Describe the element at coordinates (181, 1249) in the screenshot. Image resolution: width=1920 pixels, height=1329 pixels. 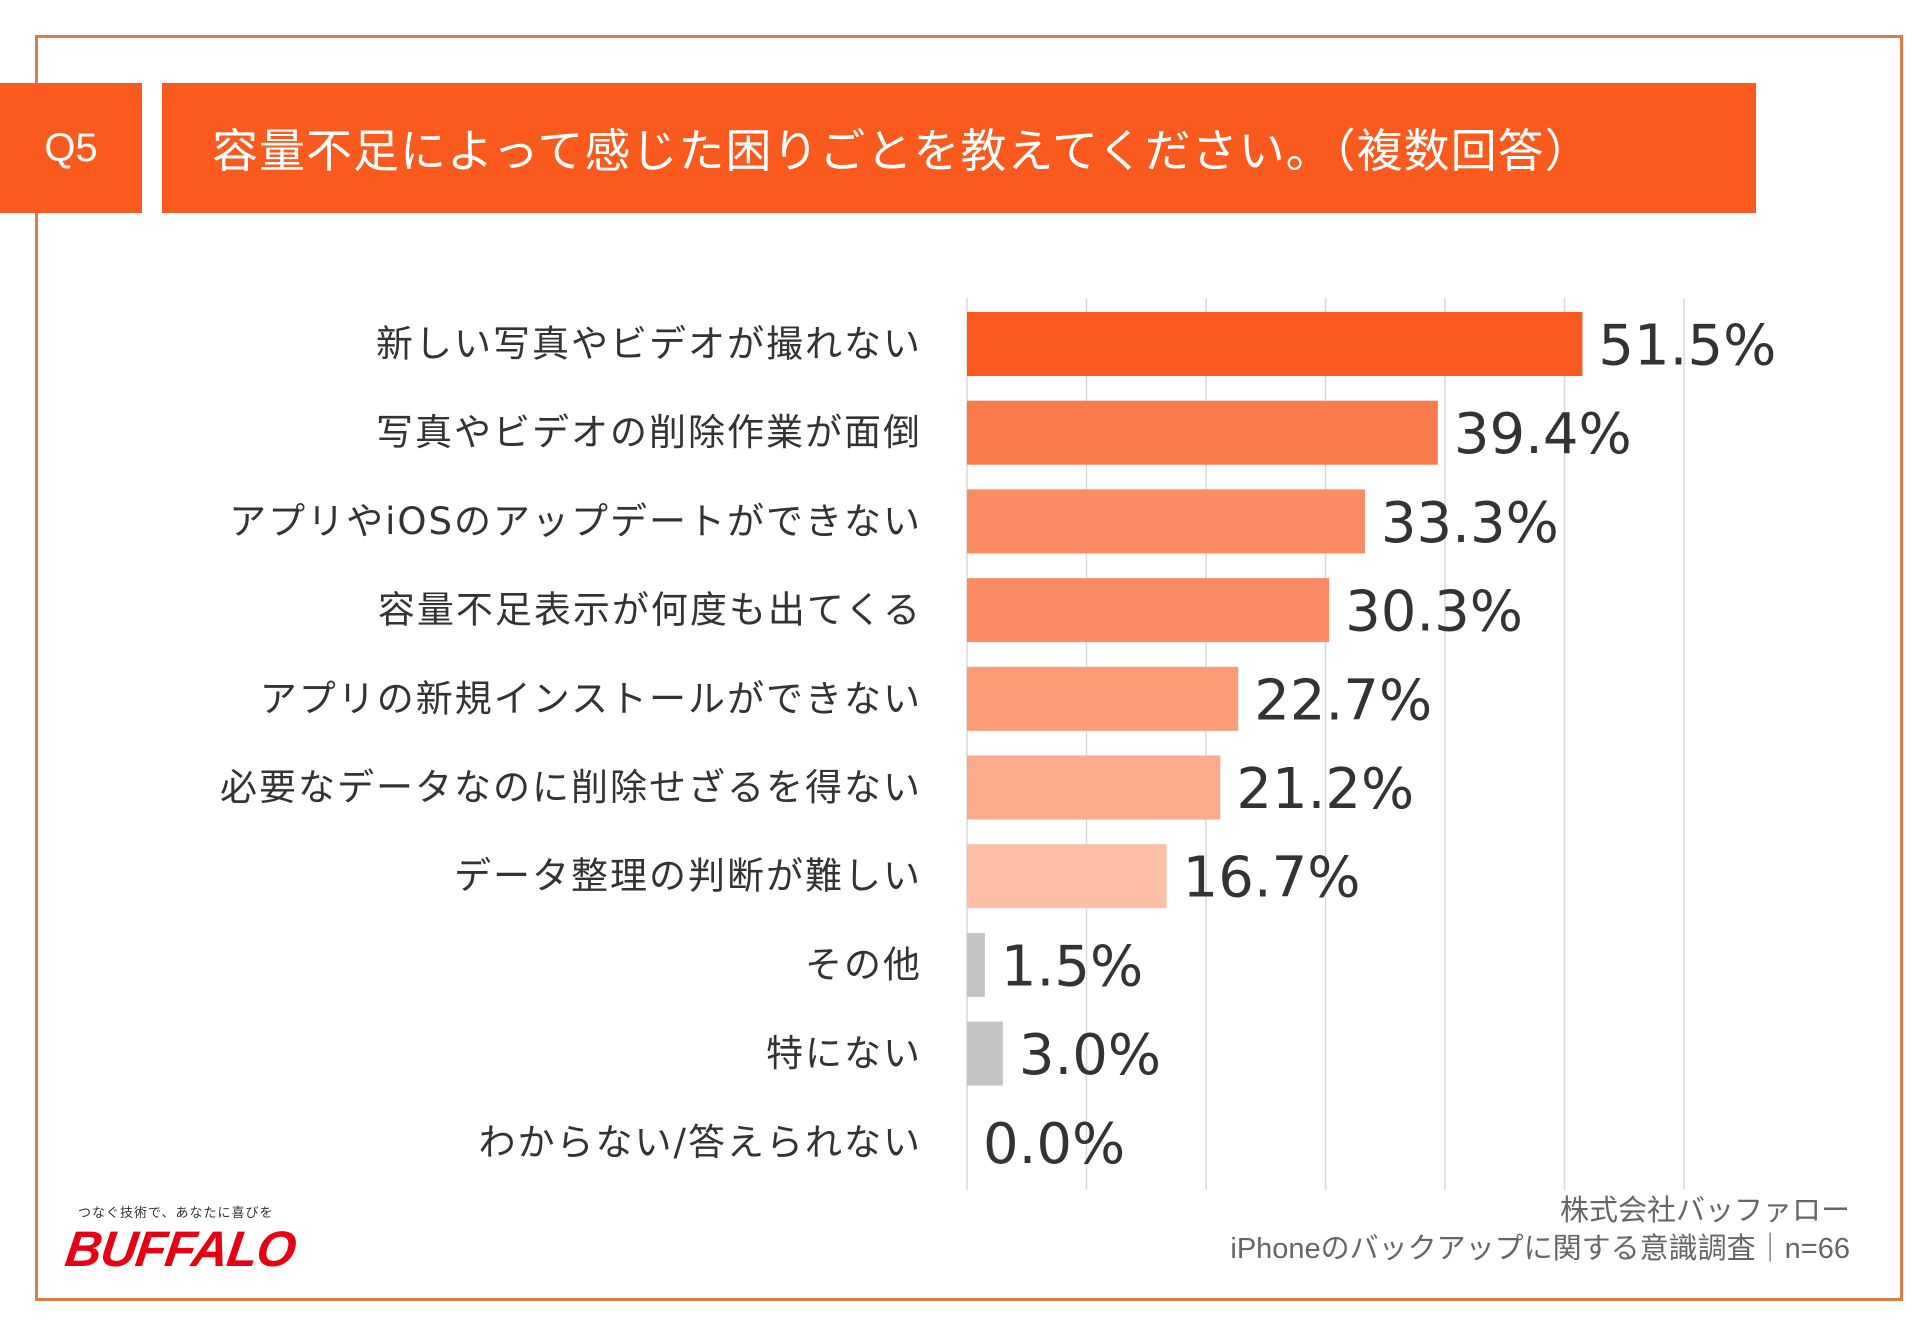
I see `buffalo-logo: BUFFALO` at that location.